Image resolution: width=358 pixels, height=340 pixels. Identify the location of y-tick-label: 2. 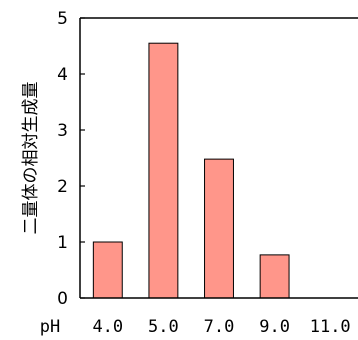
(62, 187).